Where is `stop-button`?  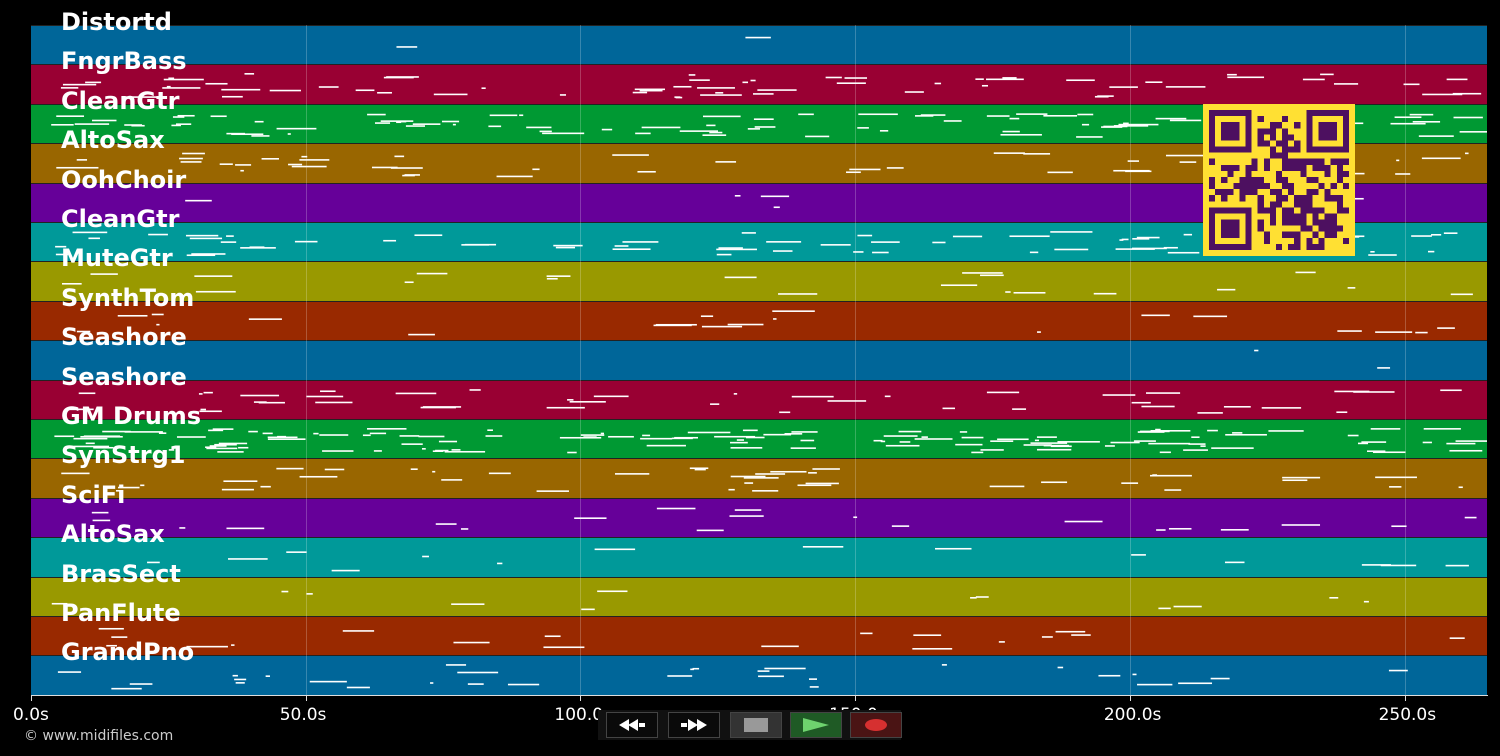 stop-button is located at coordinates (756, 725).